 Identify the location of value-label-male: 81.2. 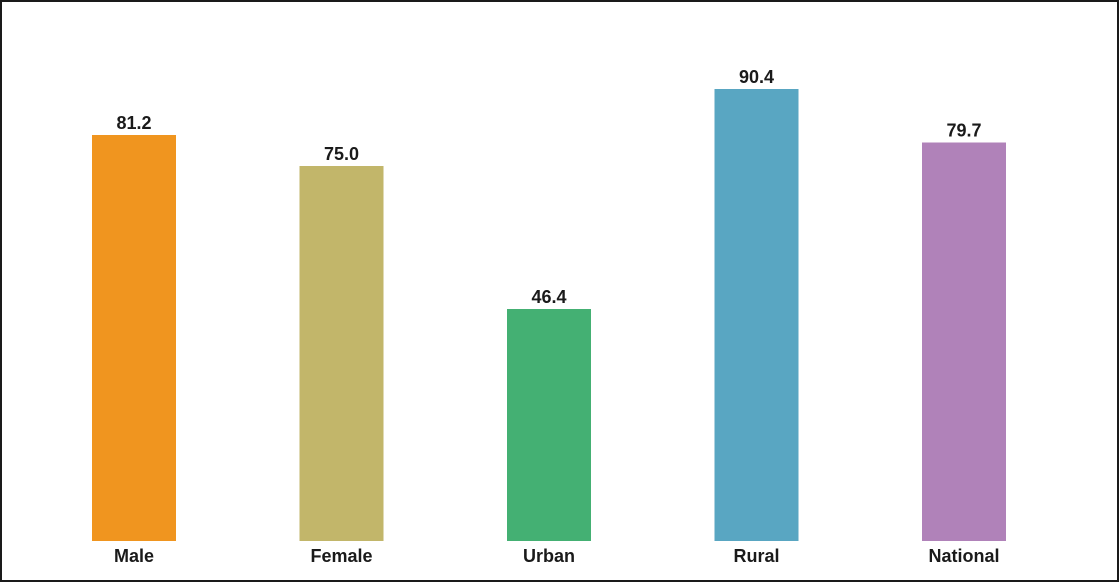
(133, 123).